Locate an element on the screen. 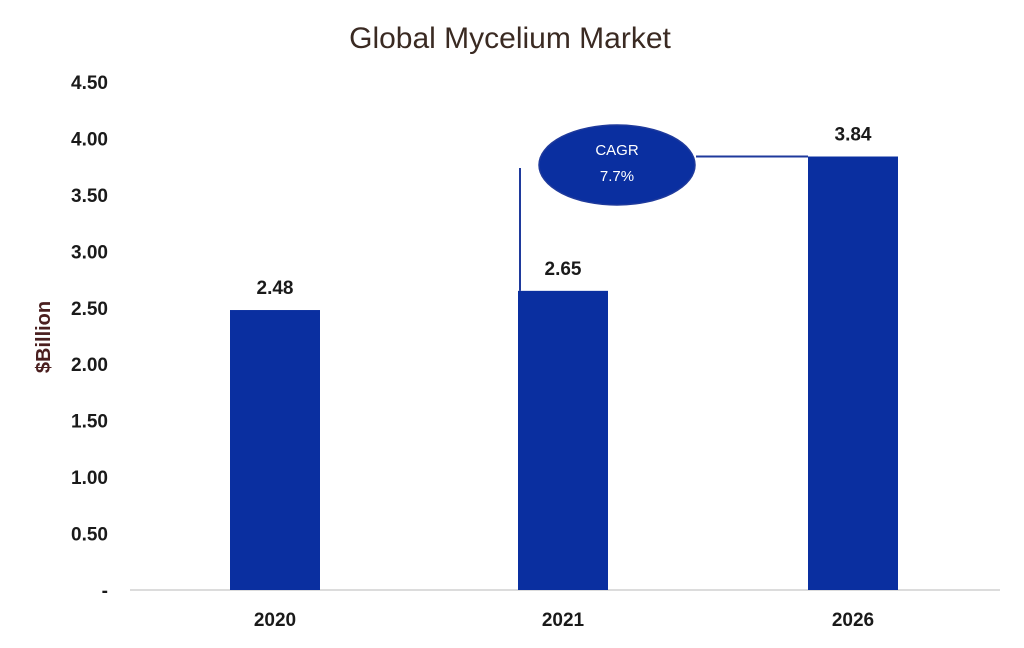  y-tick-label: 3.50 is located at coordinates (89, 196).